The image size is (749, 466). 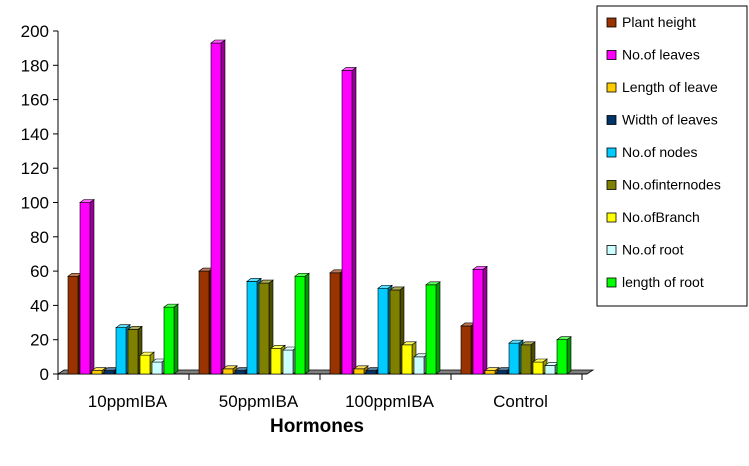 I want to click on axis-labels: Hormones, so click(x=317, y=426).